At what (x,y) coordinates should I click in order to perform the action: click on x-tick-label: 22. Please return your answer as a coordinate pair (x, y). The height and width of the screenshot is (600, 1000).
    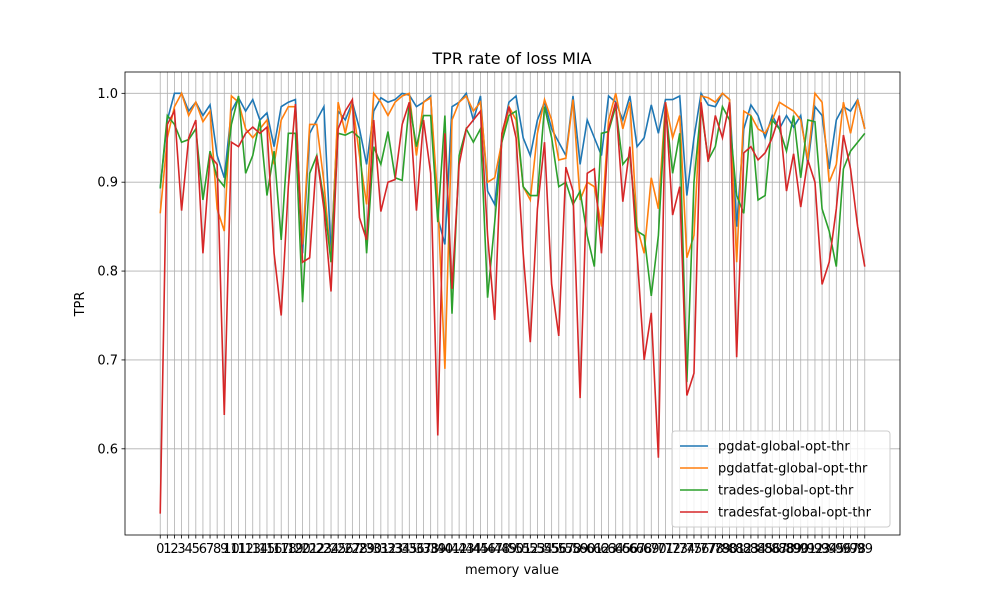
    Looking at the image, I should click on (317, 549).